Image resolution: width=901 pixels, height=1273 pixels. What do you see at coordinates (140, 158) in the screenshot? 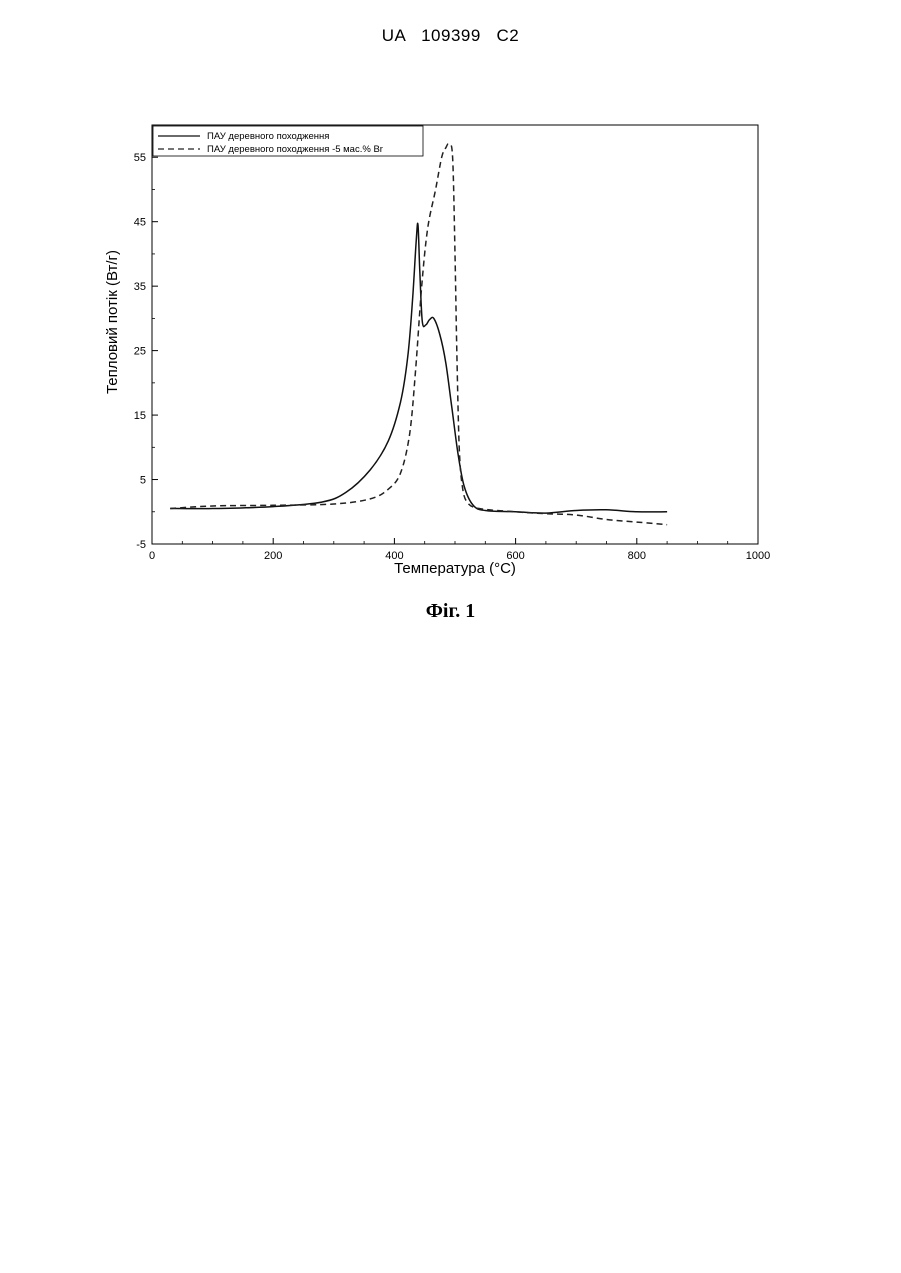
I see `y-tick-label: 55` at bounding box center [140, 158].